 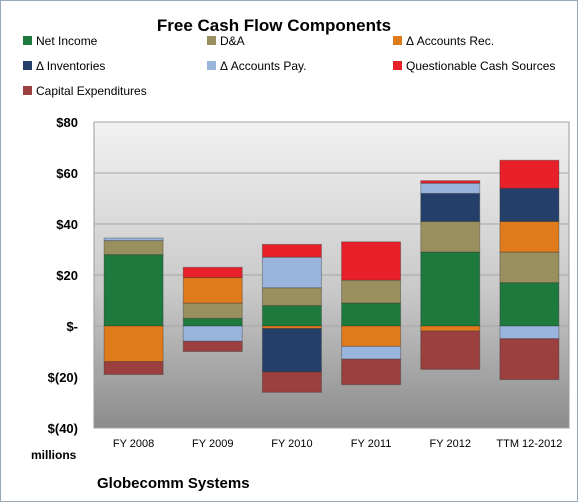 What do you see at coordinates (67, 224) in the screenshot?
I see `y-tick-label: $40` at bounding box center [67, 224].